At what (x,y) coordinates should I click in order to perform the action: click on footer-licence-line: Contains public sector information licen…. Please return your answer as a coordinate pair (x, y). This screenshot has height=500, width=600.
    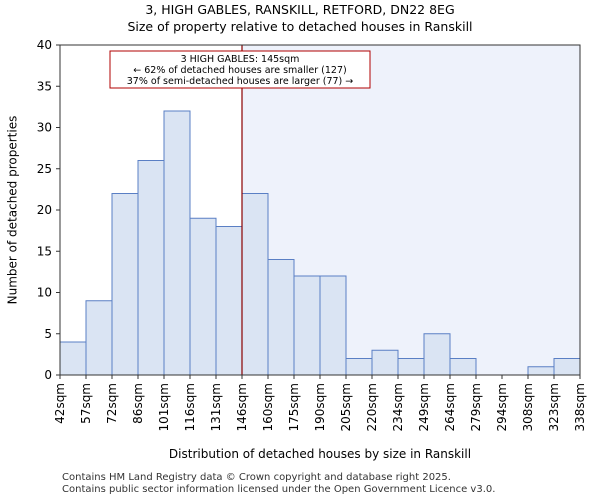
    Looking at the image, I should click on (279, 489).